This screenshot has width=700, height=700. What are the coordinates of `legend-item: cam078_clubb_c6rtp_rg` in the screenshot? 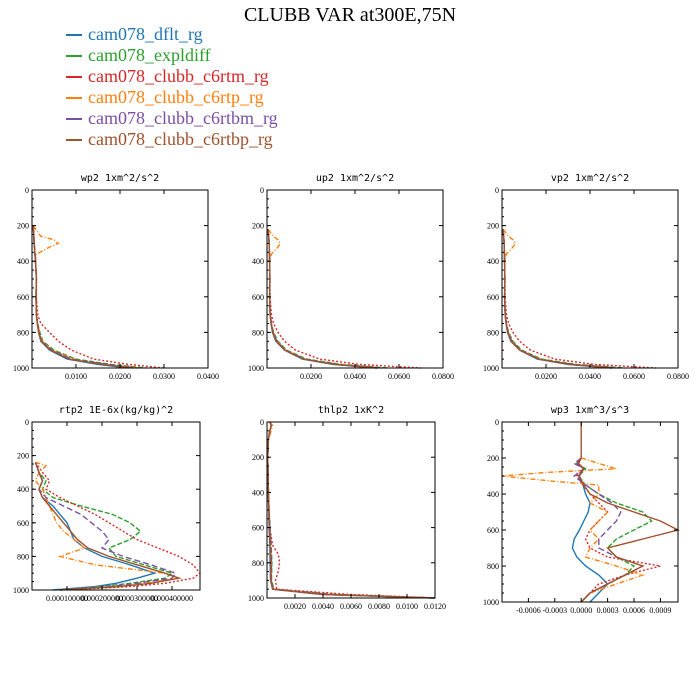 It's located at (172, 97).